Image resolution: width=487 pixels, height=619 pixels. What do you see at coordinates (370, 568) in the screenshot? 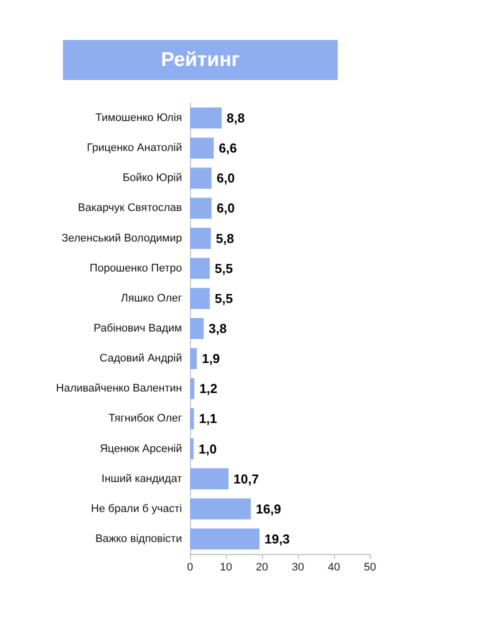
I see `x-tick-label: 50` at bounding box center [370, 568].